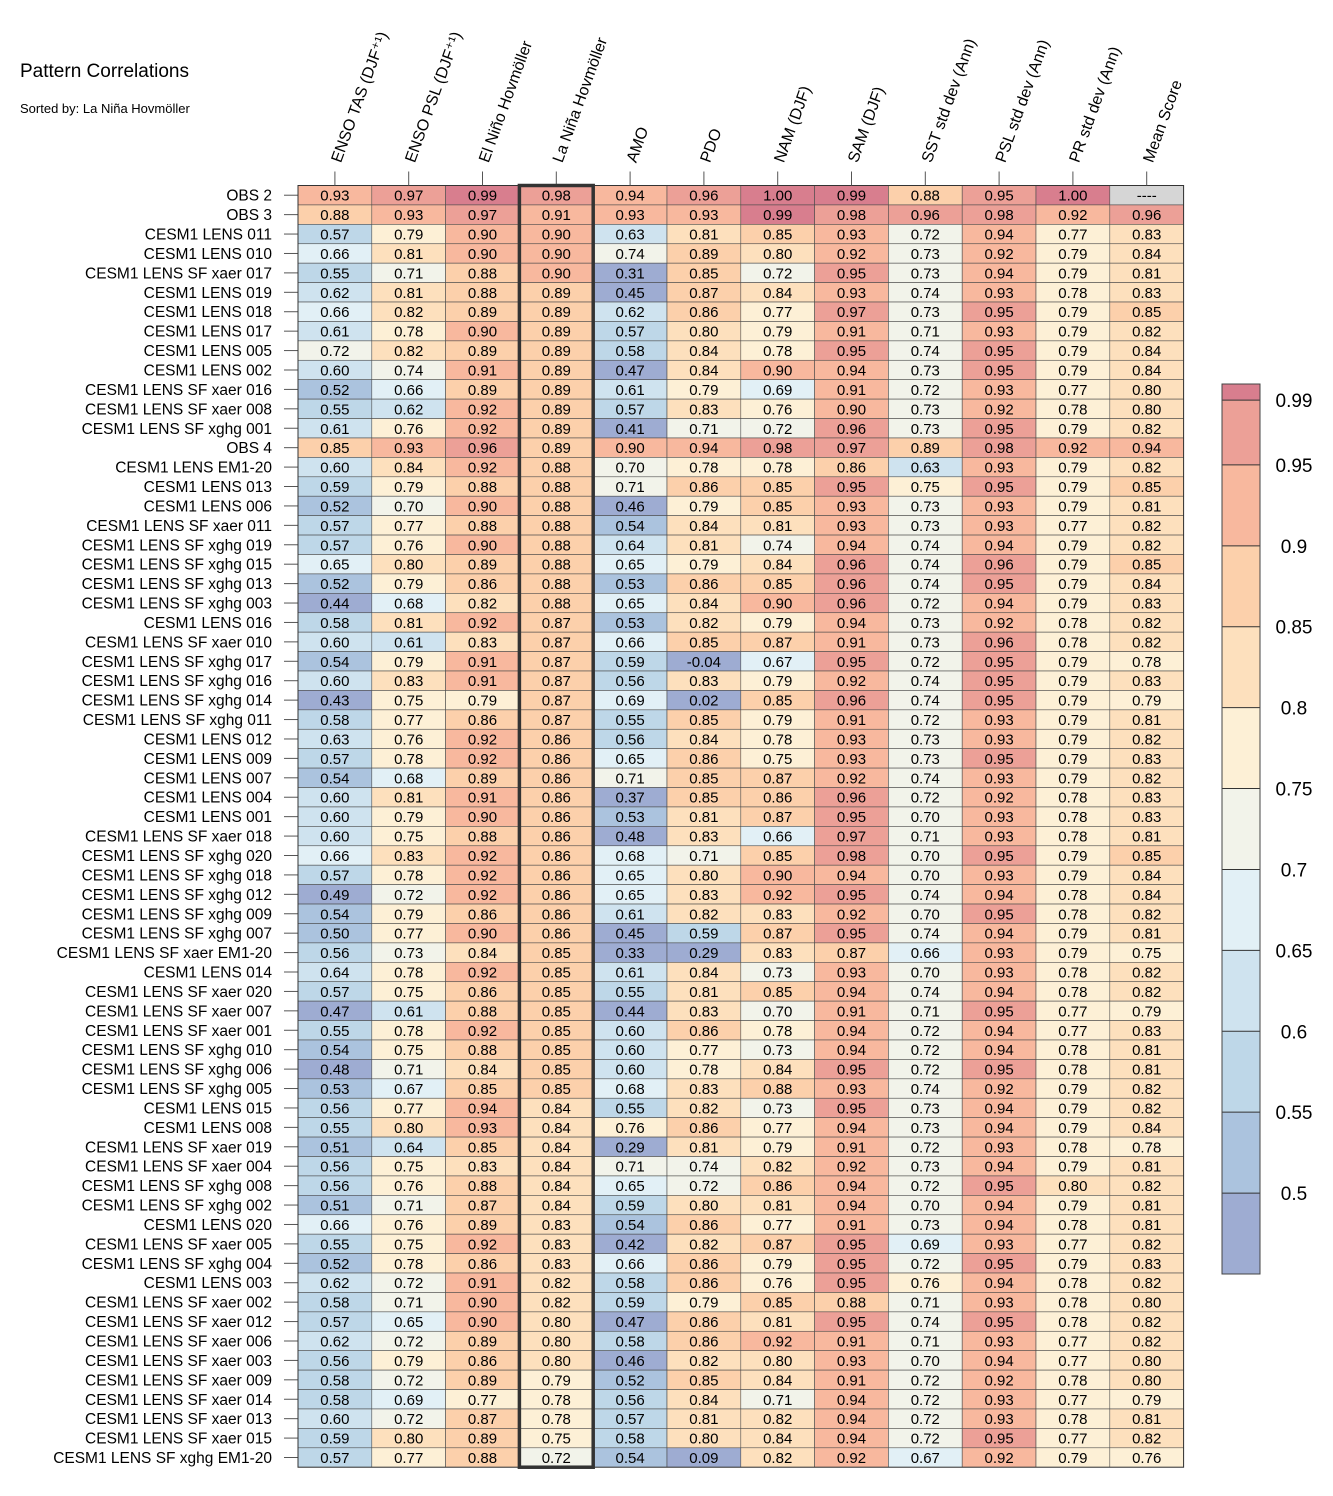 This screenshot has width=1333, height=1496. Describe the element at coordinates (629, 526) in the screenshot. I see `cell-value-label: 0.54` at that location.